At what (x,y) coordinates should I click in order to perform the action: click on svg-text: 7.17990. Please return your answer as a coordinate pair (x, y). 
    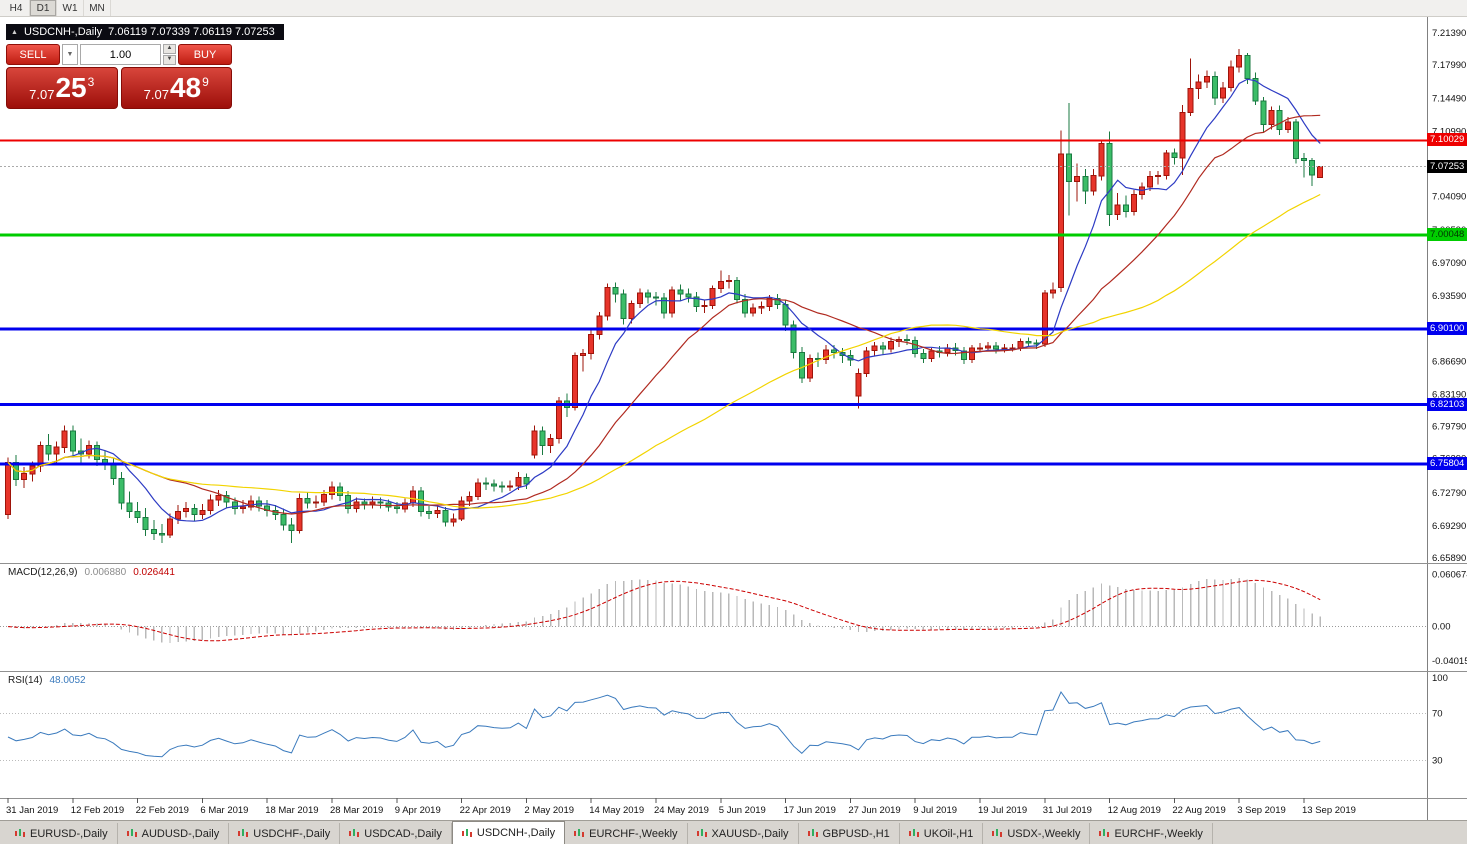
    Looking at the image, I should click on (1449, 65).